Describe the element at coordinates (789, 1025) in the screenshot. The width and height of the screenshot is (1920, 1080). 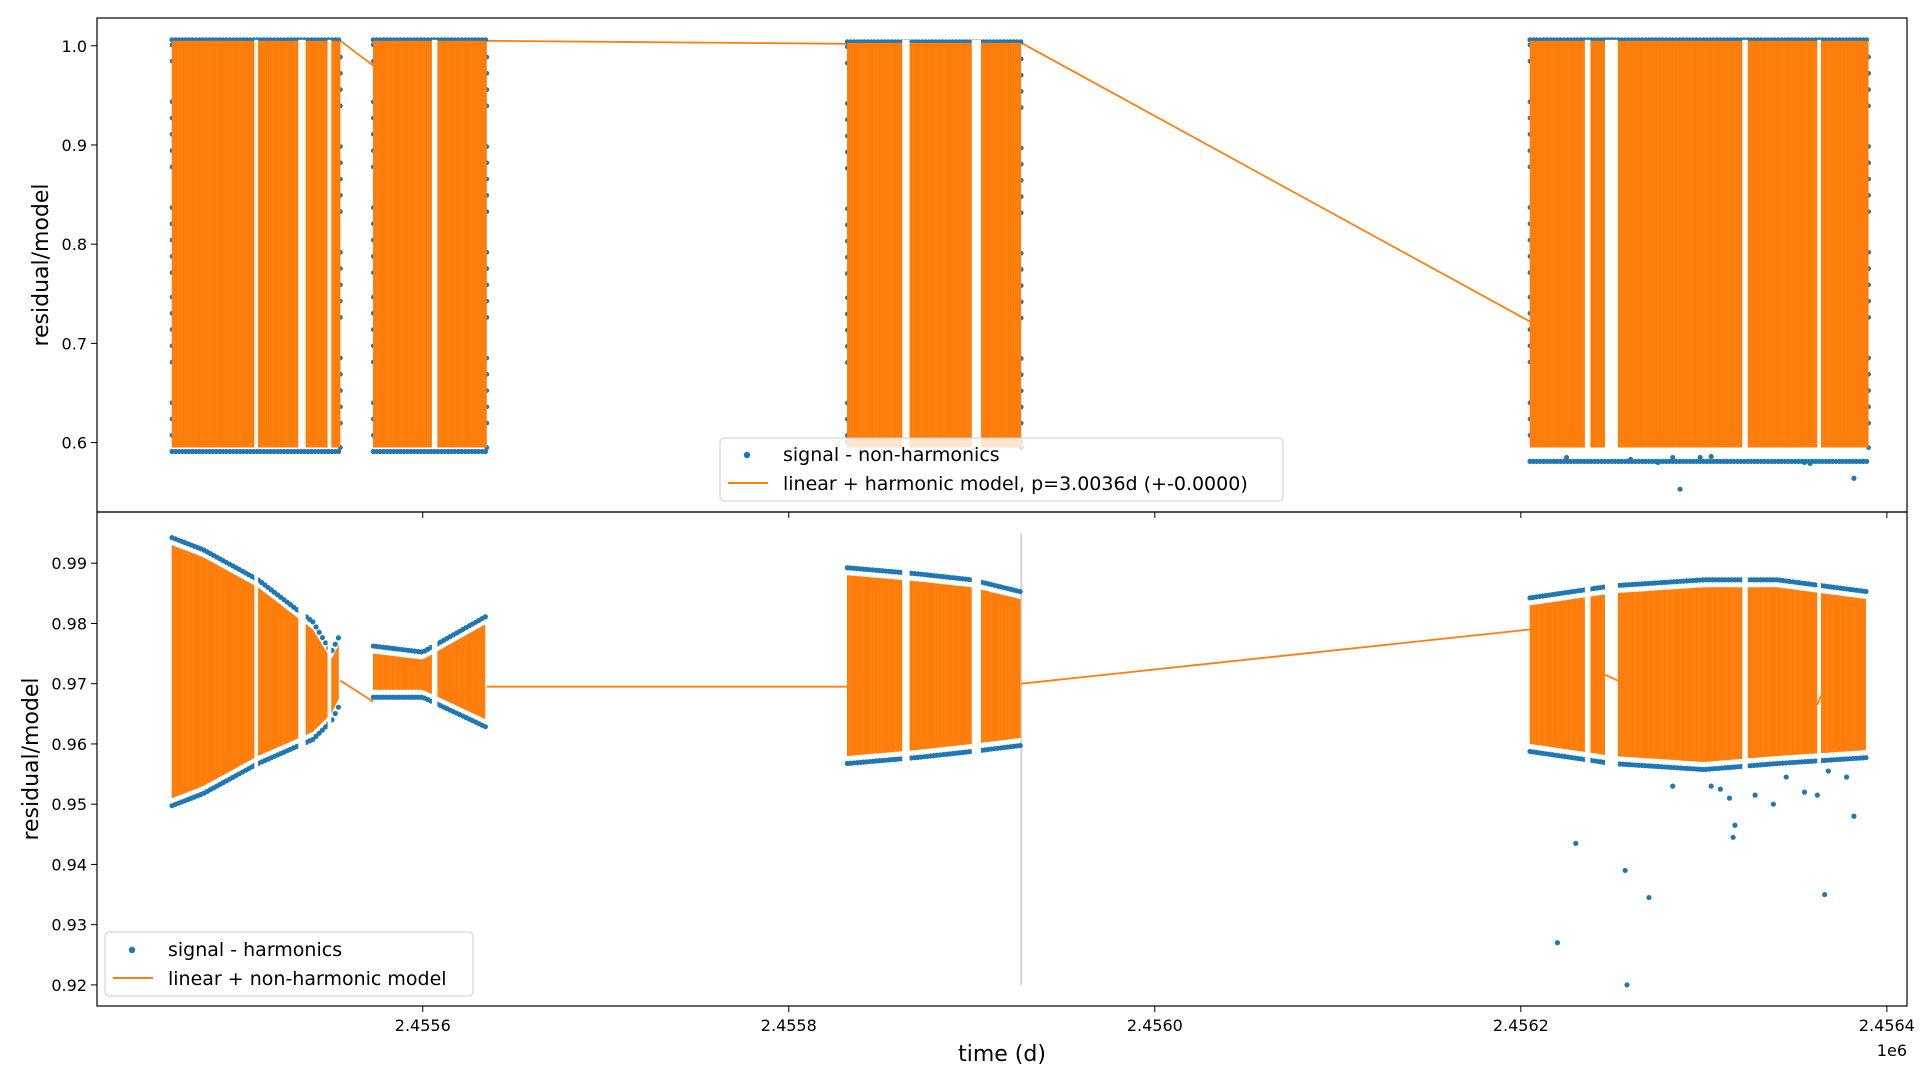
I see `x-tick-label: 2.4558` at that location.